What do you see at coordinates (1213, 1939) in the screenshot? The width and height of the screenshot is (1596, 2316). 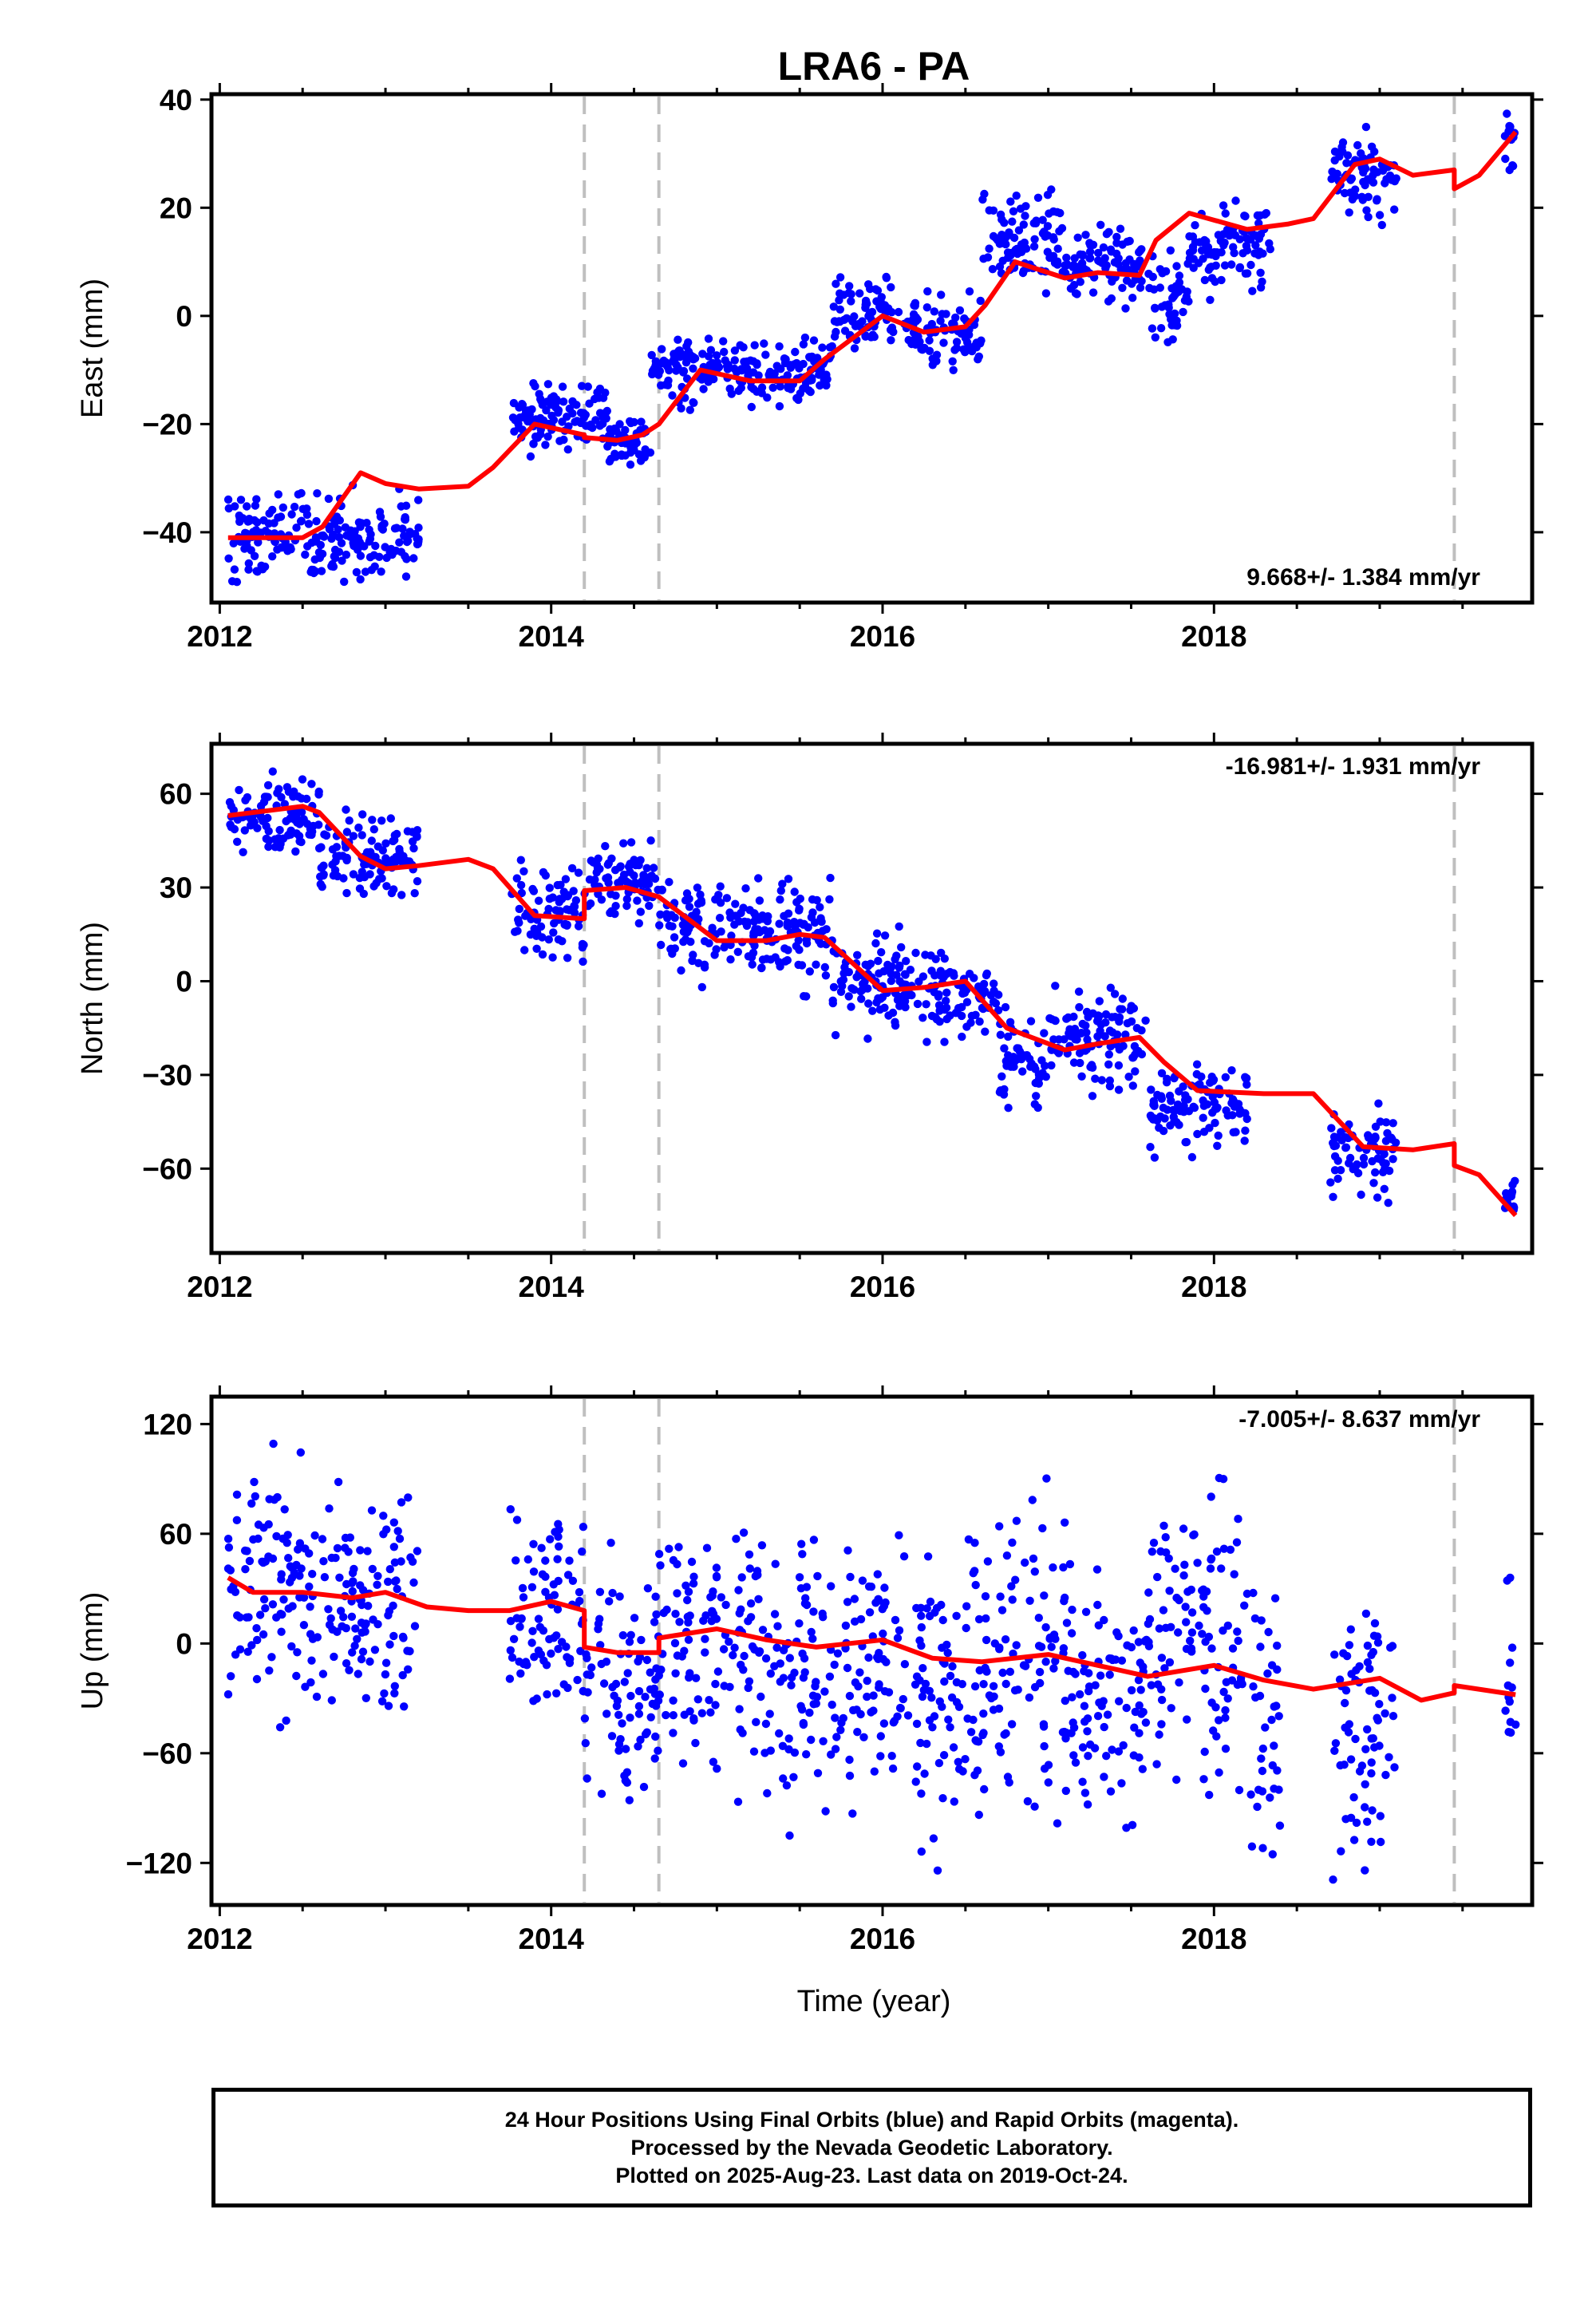 I see `x-tick-label: 2018` at bounding box center [1213, 1939].